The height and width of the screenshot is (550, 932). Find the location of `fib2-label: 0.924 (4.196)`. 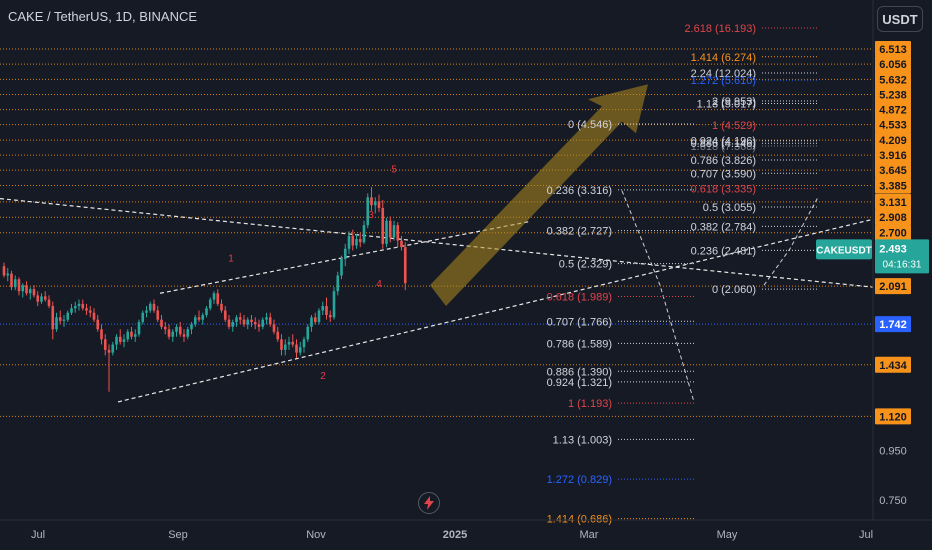

fib2-label: 0.924 (4.196) is located at coordinates (723, 142).